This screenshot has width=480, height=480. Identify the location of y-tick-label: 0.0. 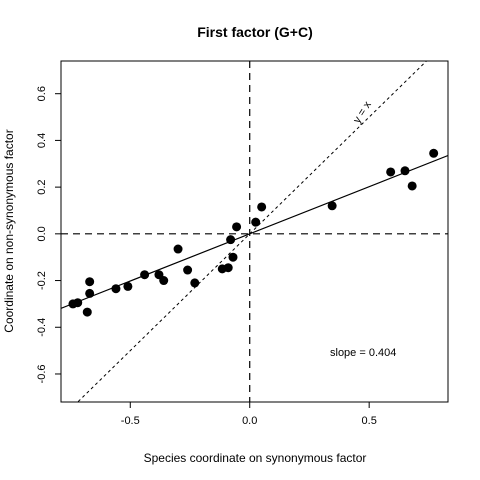
(42, 233).